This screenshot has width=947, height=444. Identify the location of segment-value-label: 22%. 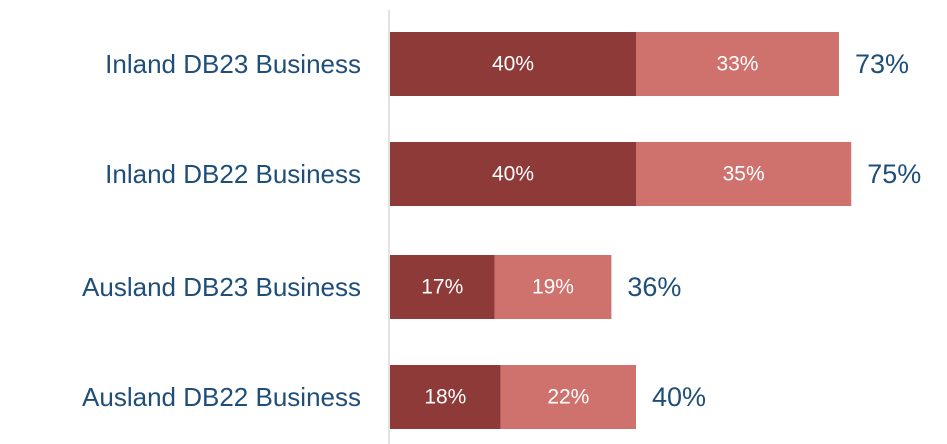
(568, 397).